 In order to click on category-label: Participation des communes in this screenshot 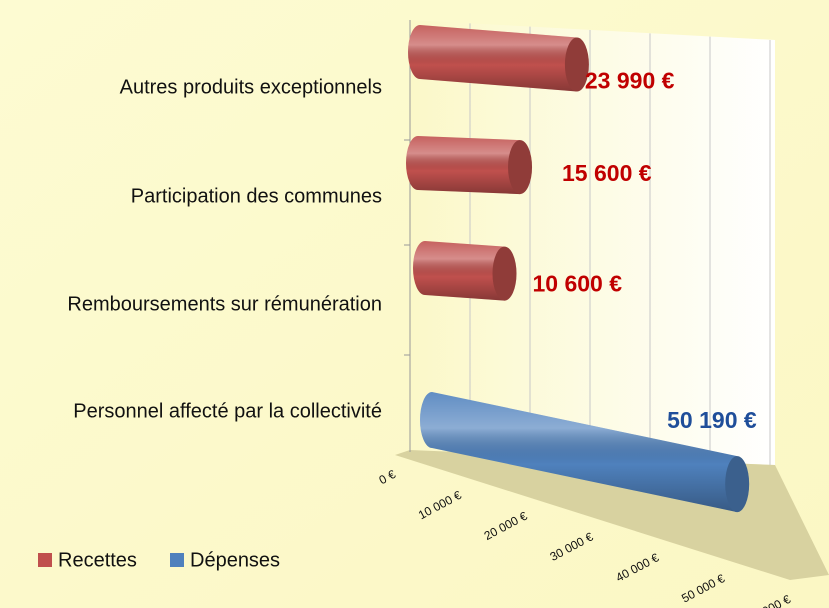, I will do `click(256, 196)`.